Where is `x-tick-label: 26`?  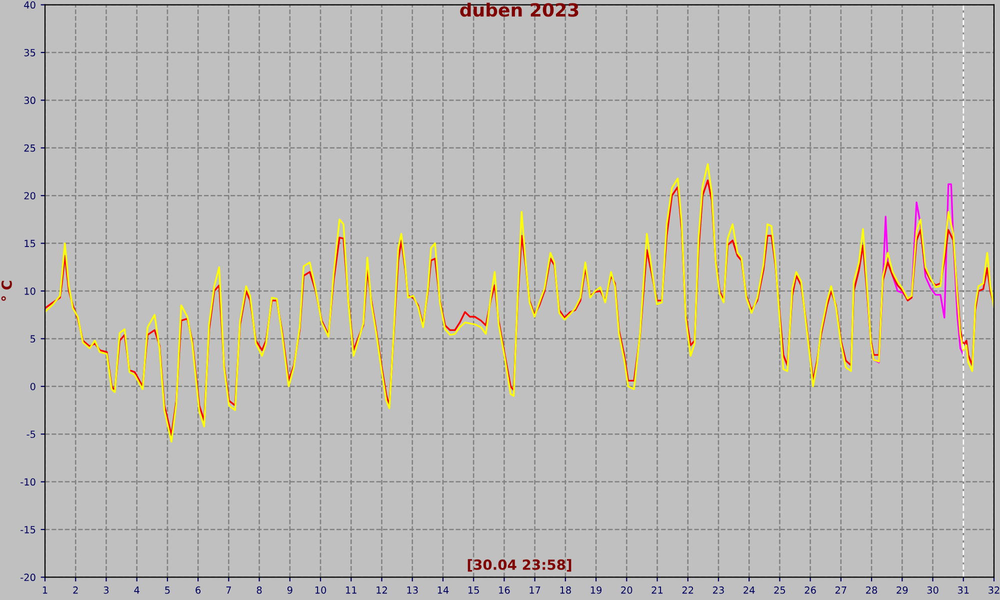
x-tick-label: 26 is located at coordinates (810, 590).